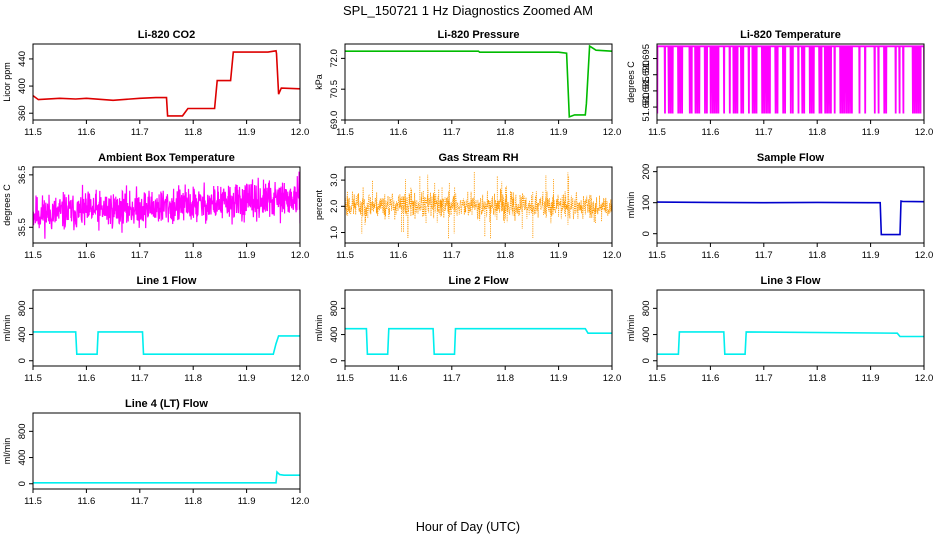 The height and width of the screenshot is (540, 936). What do you see at coordinates (479, 281) in the screenshot?
I see `panel-title: Line 2 Flow` at bounding box center [479, 281].